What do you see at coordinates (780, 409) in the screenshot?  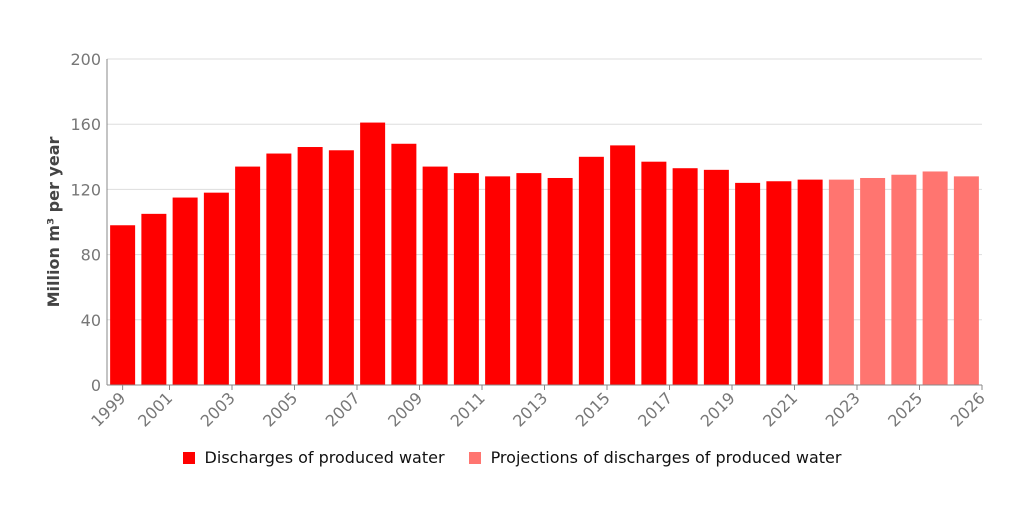 I see `x-tick-label: 2021` at bounding box center [780, 409].